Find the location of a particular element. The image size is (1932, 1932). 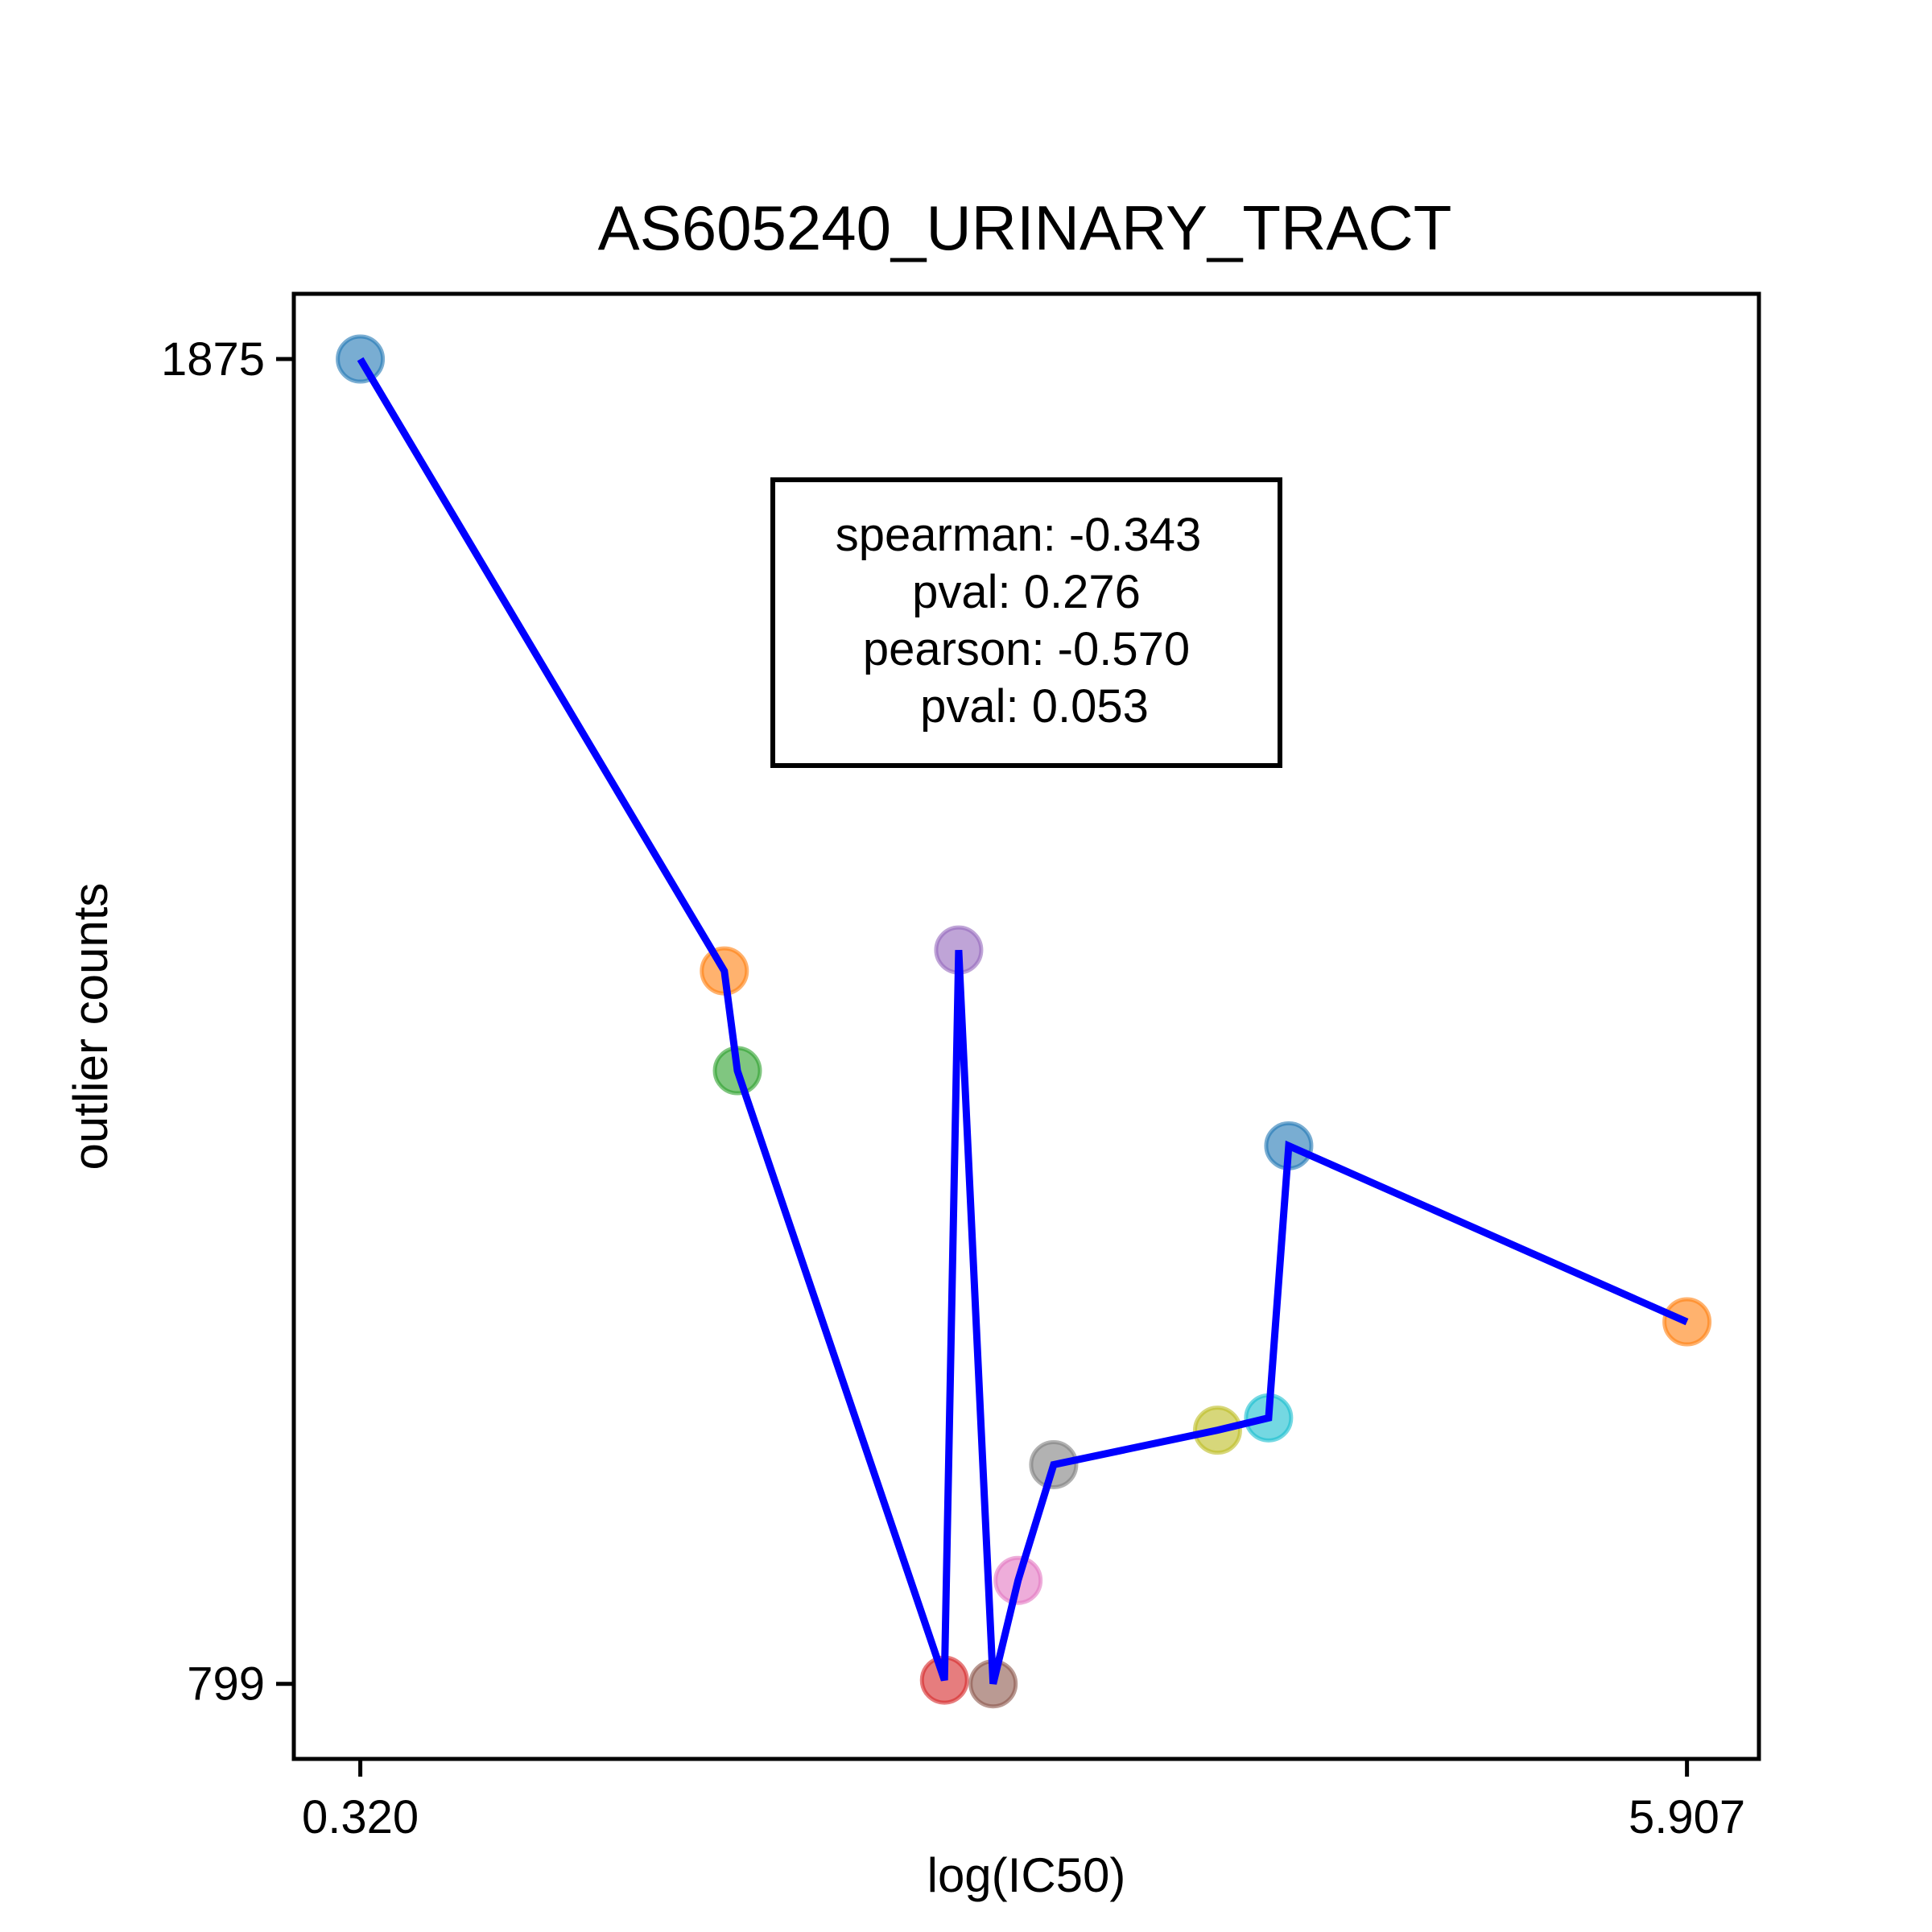

x-tick-label: 5.907 is located at coordinates (1687, 1817).